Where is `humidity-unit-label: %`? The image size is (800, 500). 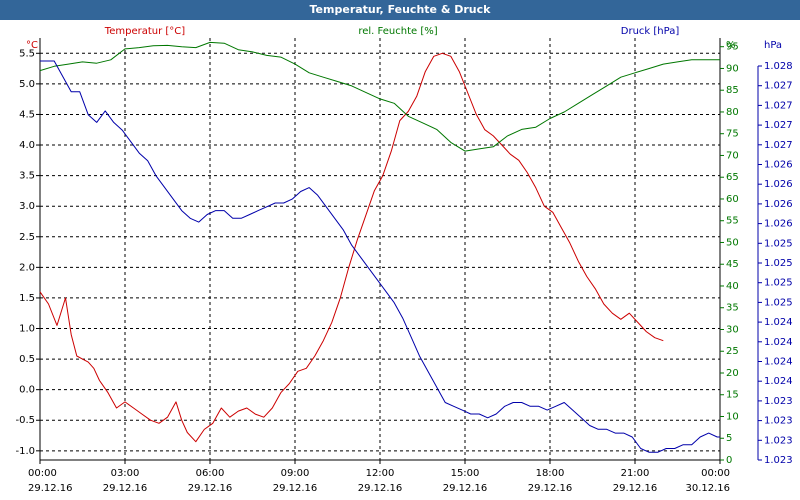
humidity-unit-label: % is located at coordinates (731, 45).